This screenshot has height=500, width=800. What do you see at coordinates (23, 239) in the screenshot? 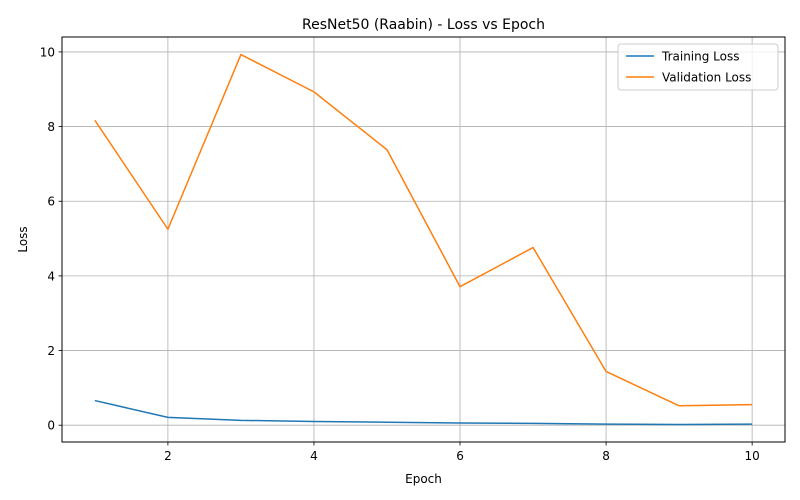
I see `y-axis-label: Loss` at bounding box center [23, 239].